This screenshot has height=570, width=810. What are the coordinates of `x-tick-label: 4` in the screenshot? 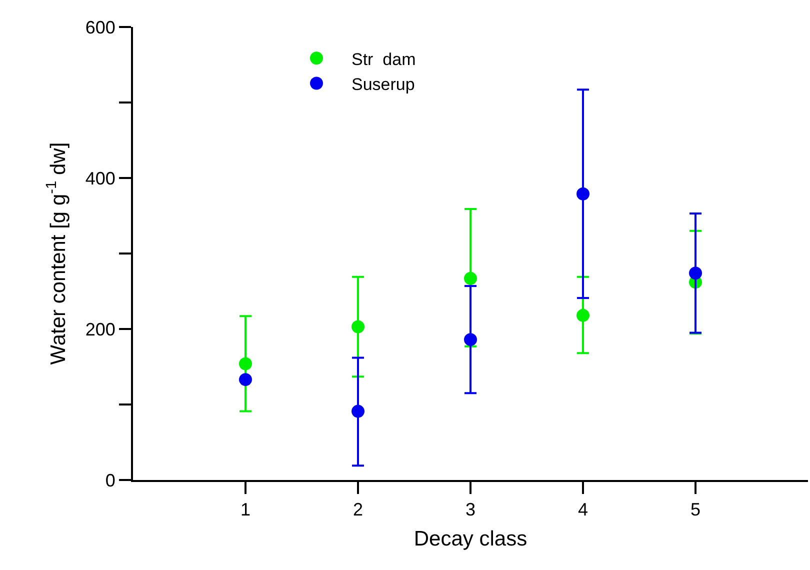 It's located at (583, 510).